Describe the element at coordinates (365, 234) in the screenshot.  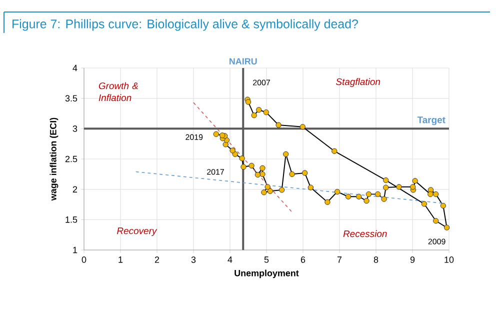
I see `annotation: Recession` at that location.